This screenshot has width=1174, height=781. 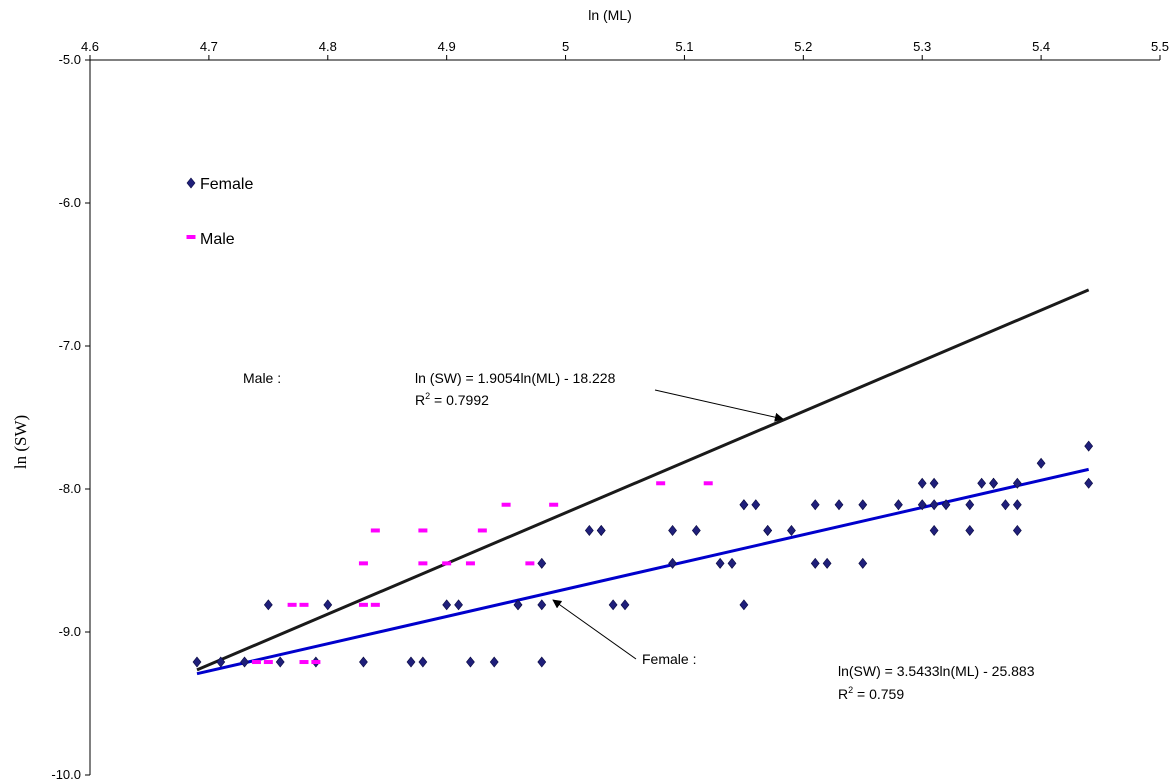 I want to click on female-r-squared: R2 = 0.759, so click(x=871, y=693).